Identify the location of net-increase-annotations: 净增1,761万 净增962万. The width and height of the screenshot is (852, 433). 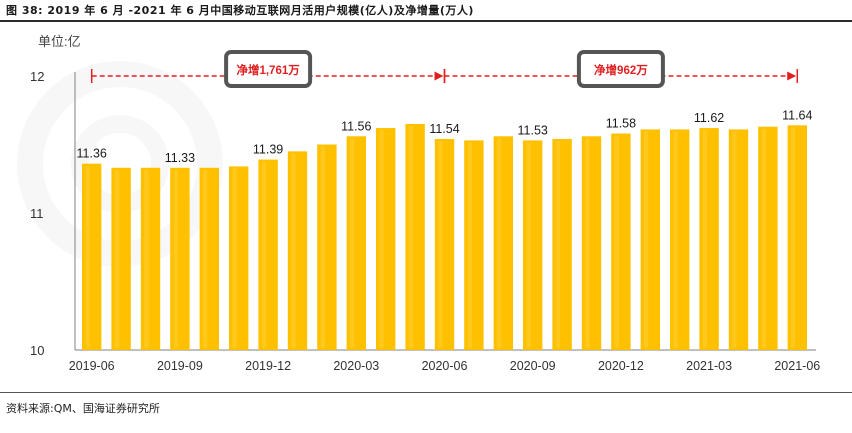
(444, 69).